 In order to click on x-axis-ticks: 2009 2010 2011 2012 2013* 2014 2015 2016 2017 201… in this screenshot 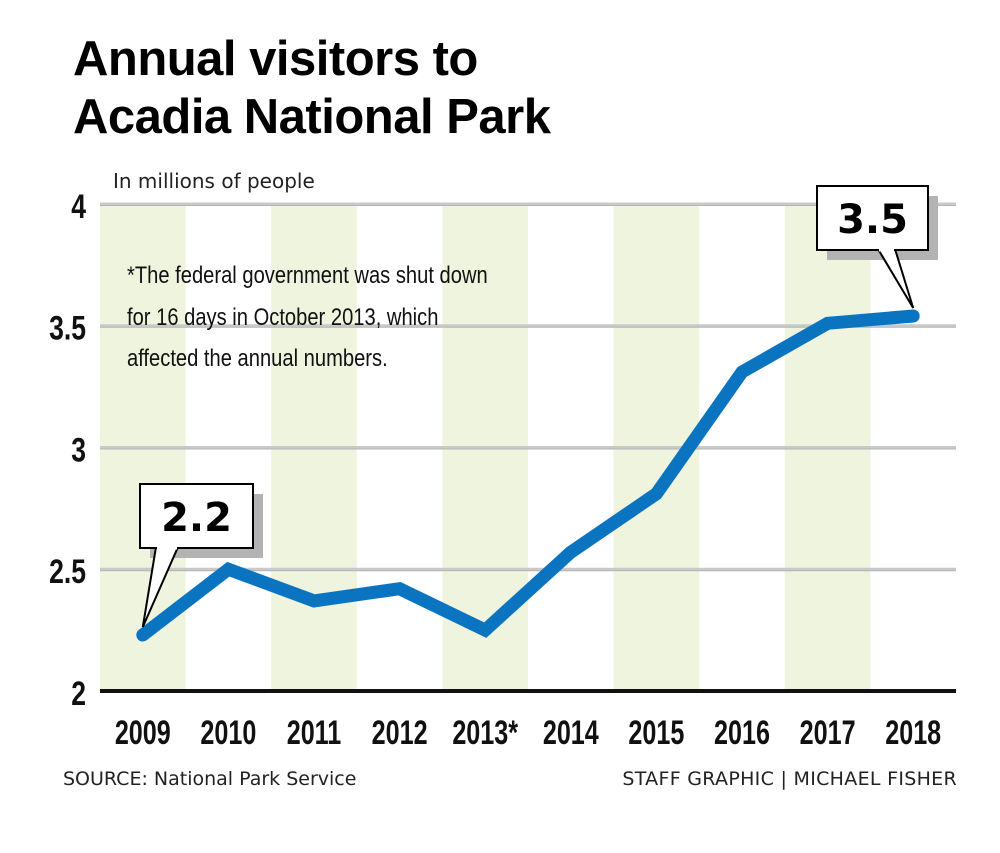, I will do `click(528, 733)`.